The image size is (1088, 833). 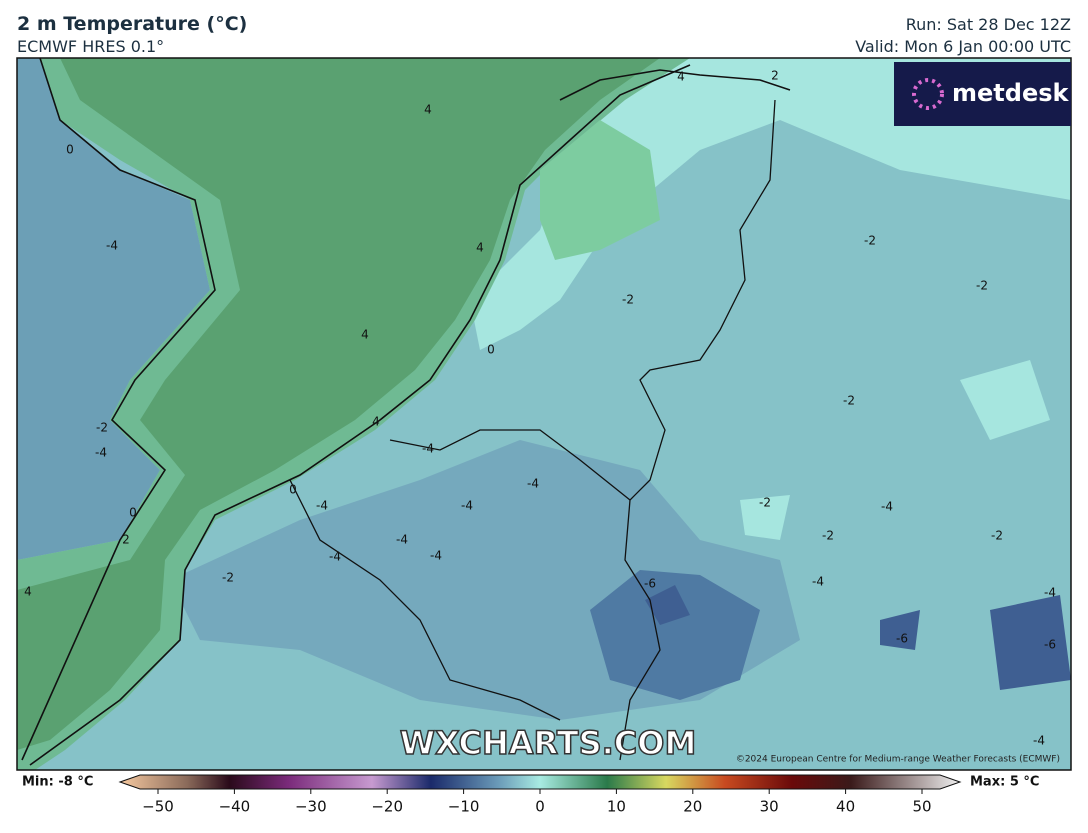 What do you see at coordinates (540, 782) in the screenshot?
I see `colorbar` at bounding box center [540, 782].